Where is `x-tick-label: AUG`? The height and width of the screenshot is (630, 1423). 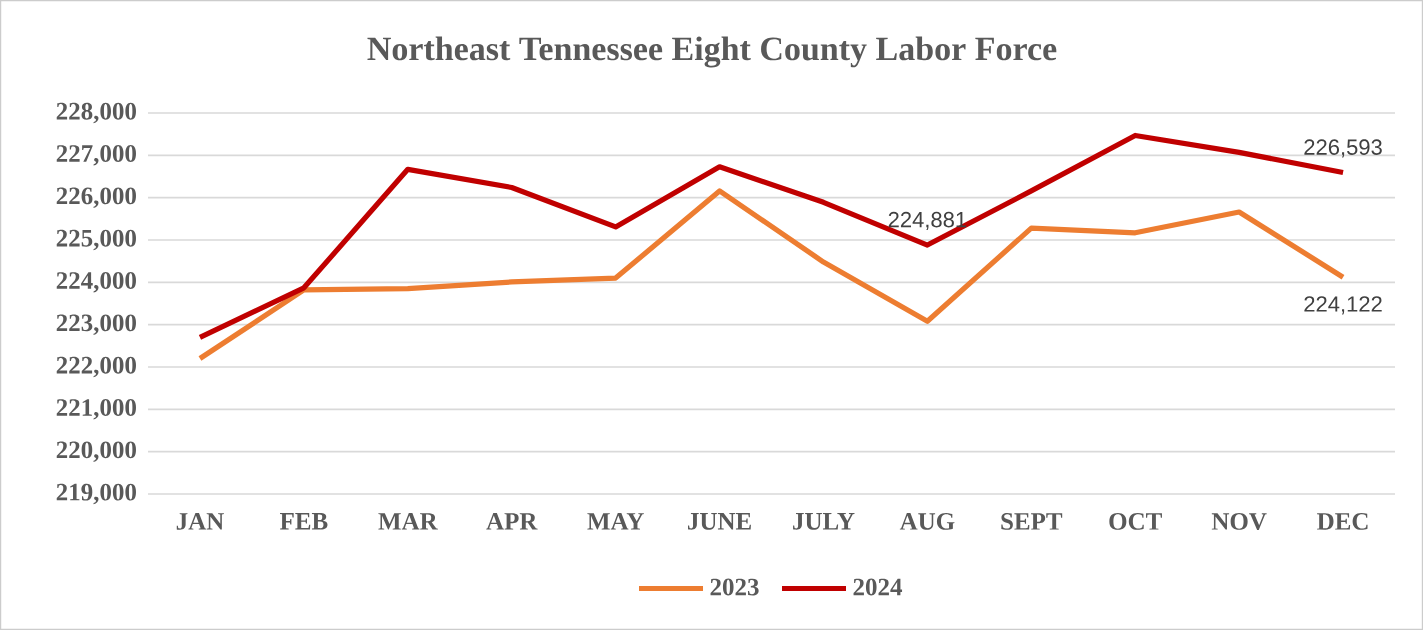
x-tick-label: AUG is located at coordinates (927, 521).